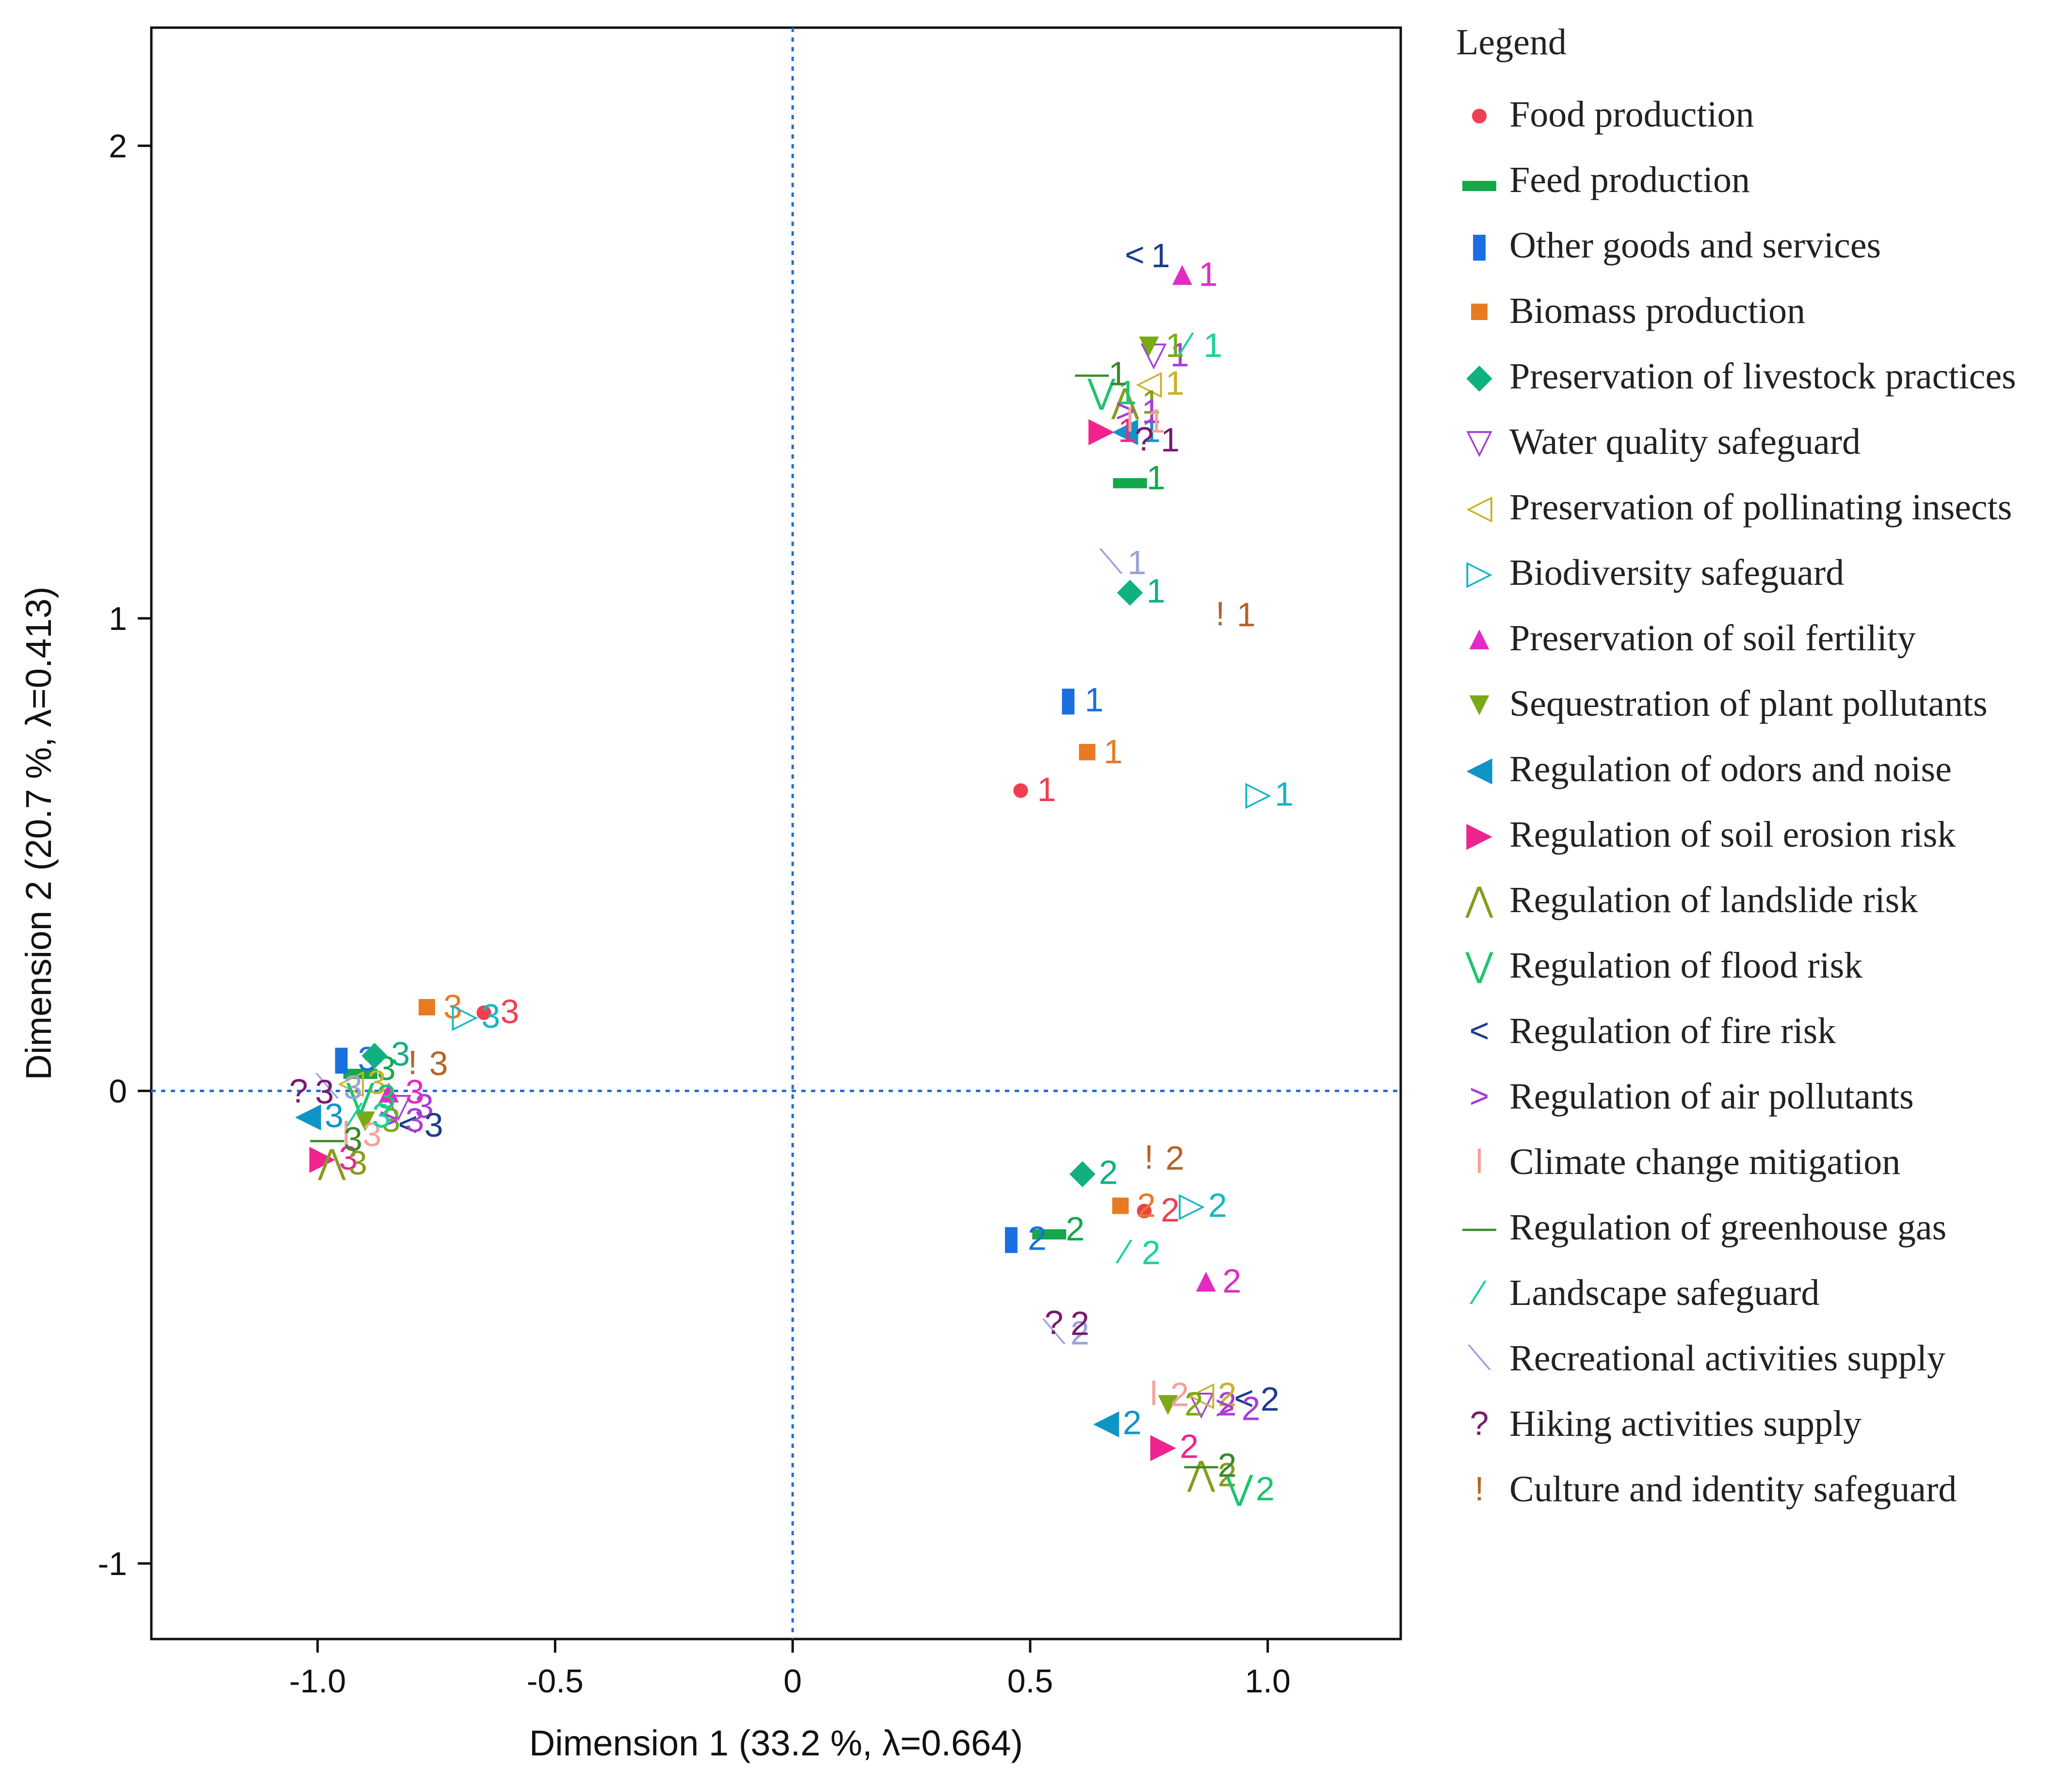 The width and height of the screenshot is (2072, 1785). Describe the element at coordinates (1631, 114) in the screenshot. I see `legend-label: Food production` at that location.